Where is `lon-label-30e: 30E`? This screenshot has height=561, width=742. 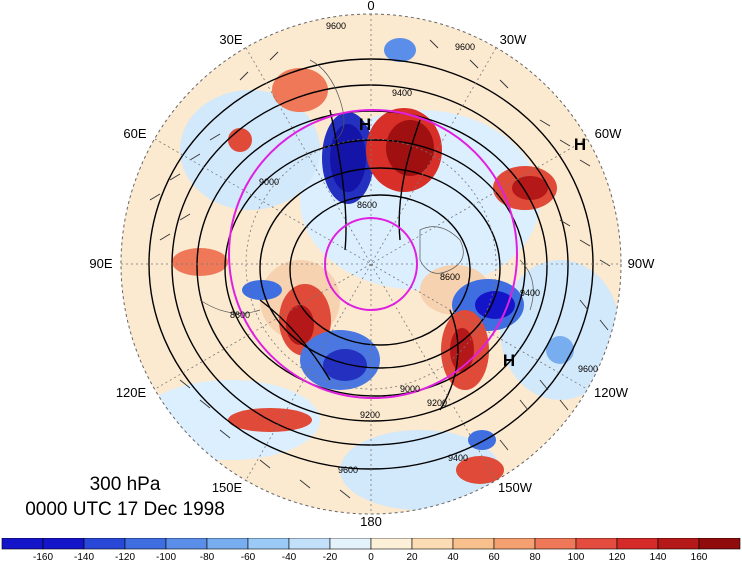
lon-label-30e: 30E is located at coordinates (230, 39).